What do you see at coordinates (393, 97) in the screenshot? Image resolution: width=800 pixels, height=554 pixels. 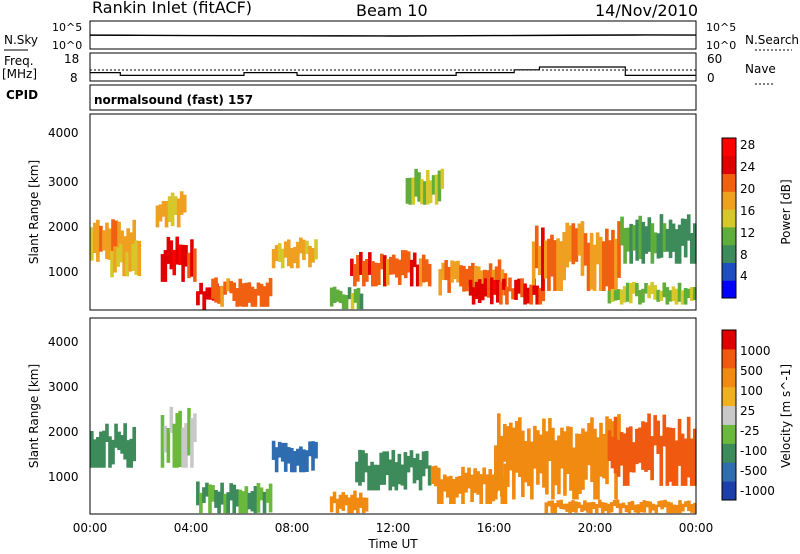 I see `cpid-frame` at bounding box center [393, 97].